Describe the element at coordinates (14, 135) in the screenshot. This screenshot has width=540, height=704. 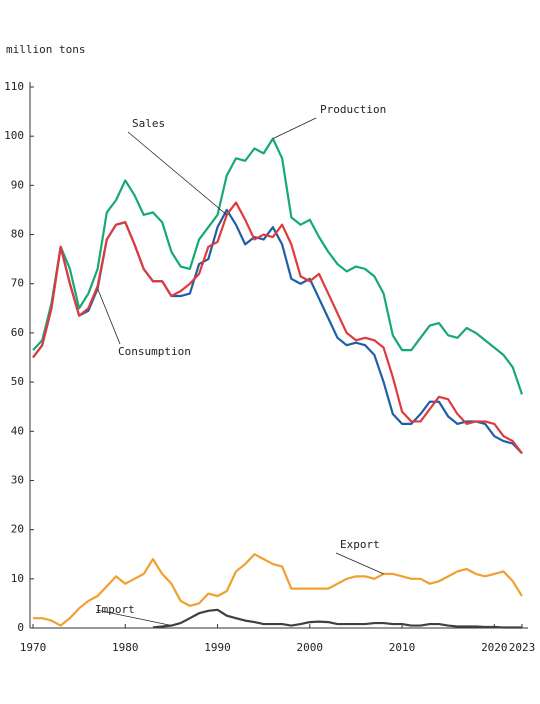
I see `y-tick-label: 100` at that location.